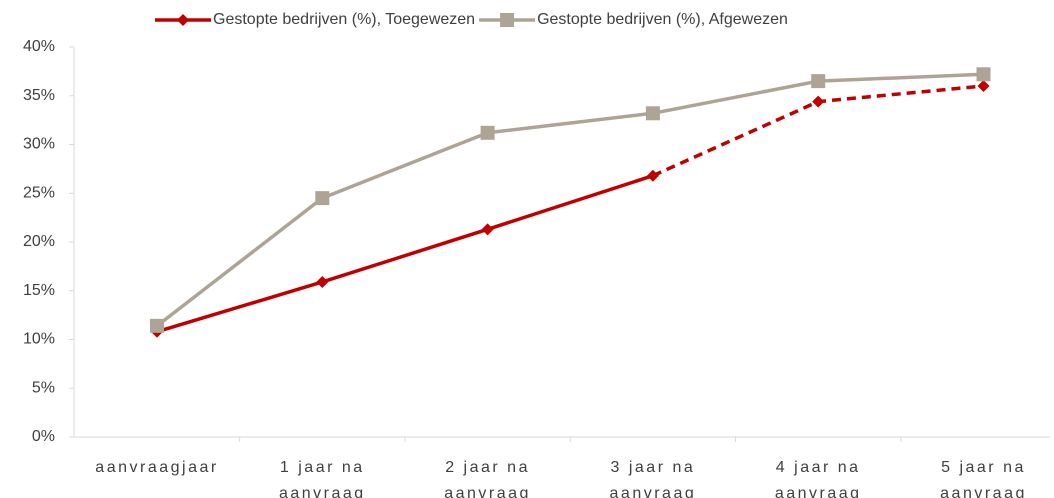 The image size is (1054, 498). I want to click on legend-label: Gestopte bedrijven (%), Toegewezen, so click(344, 19).